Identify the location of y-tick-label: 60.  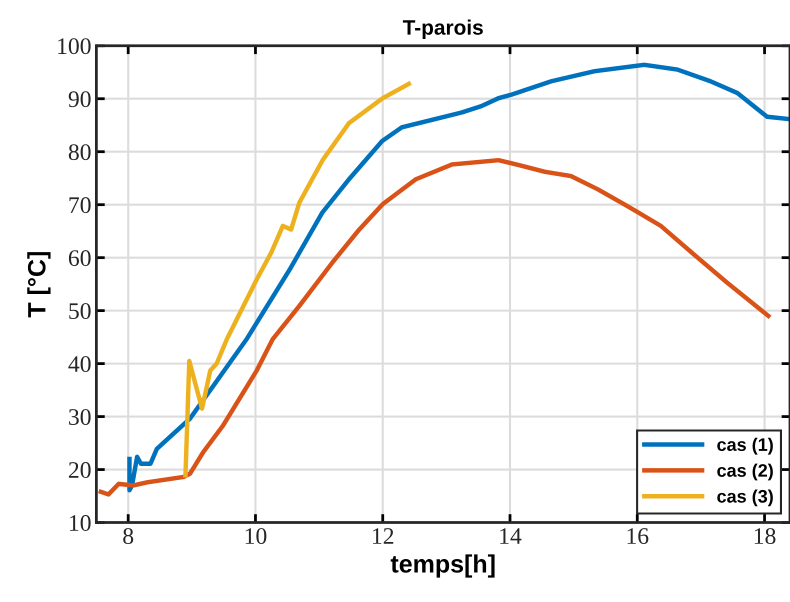
(79, 258).